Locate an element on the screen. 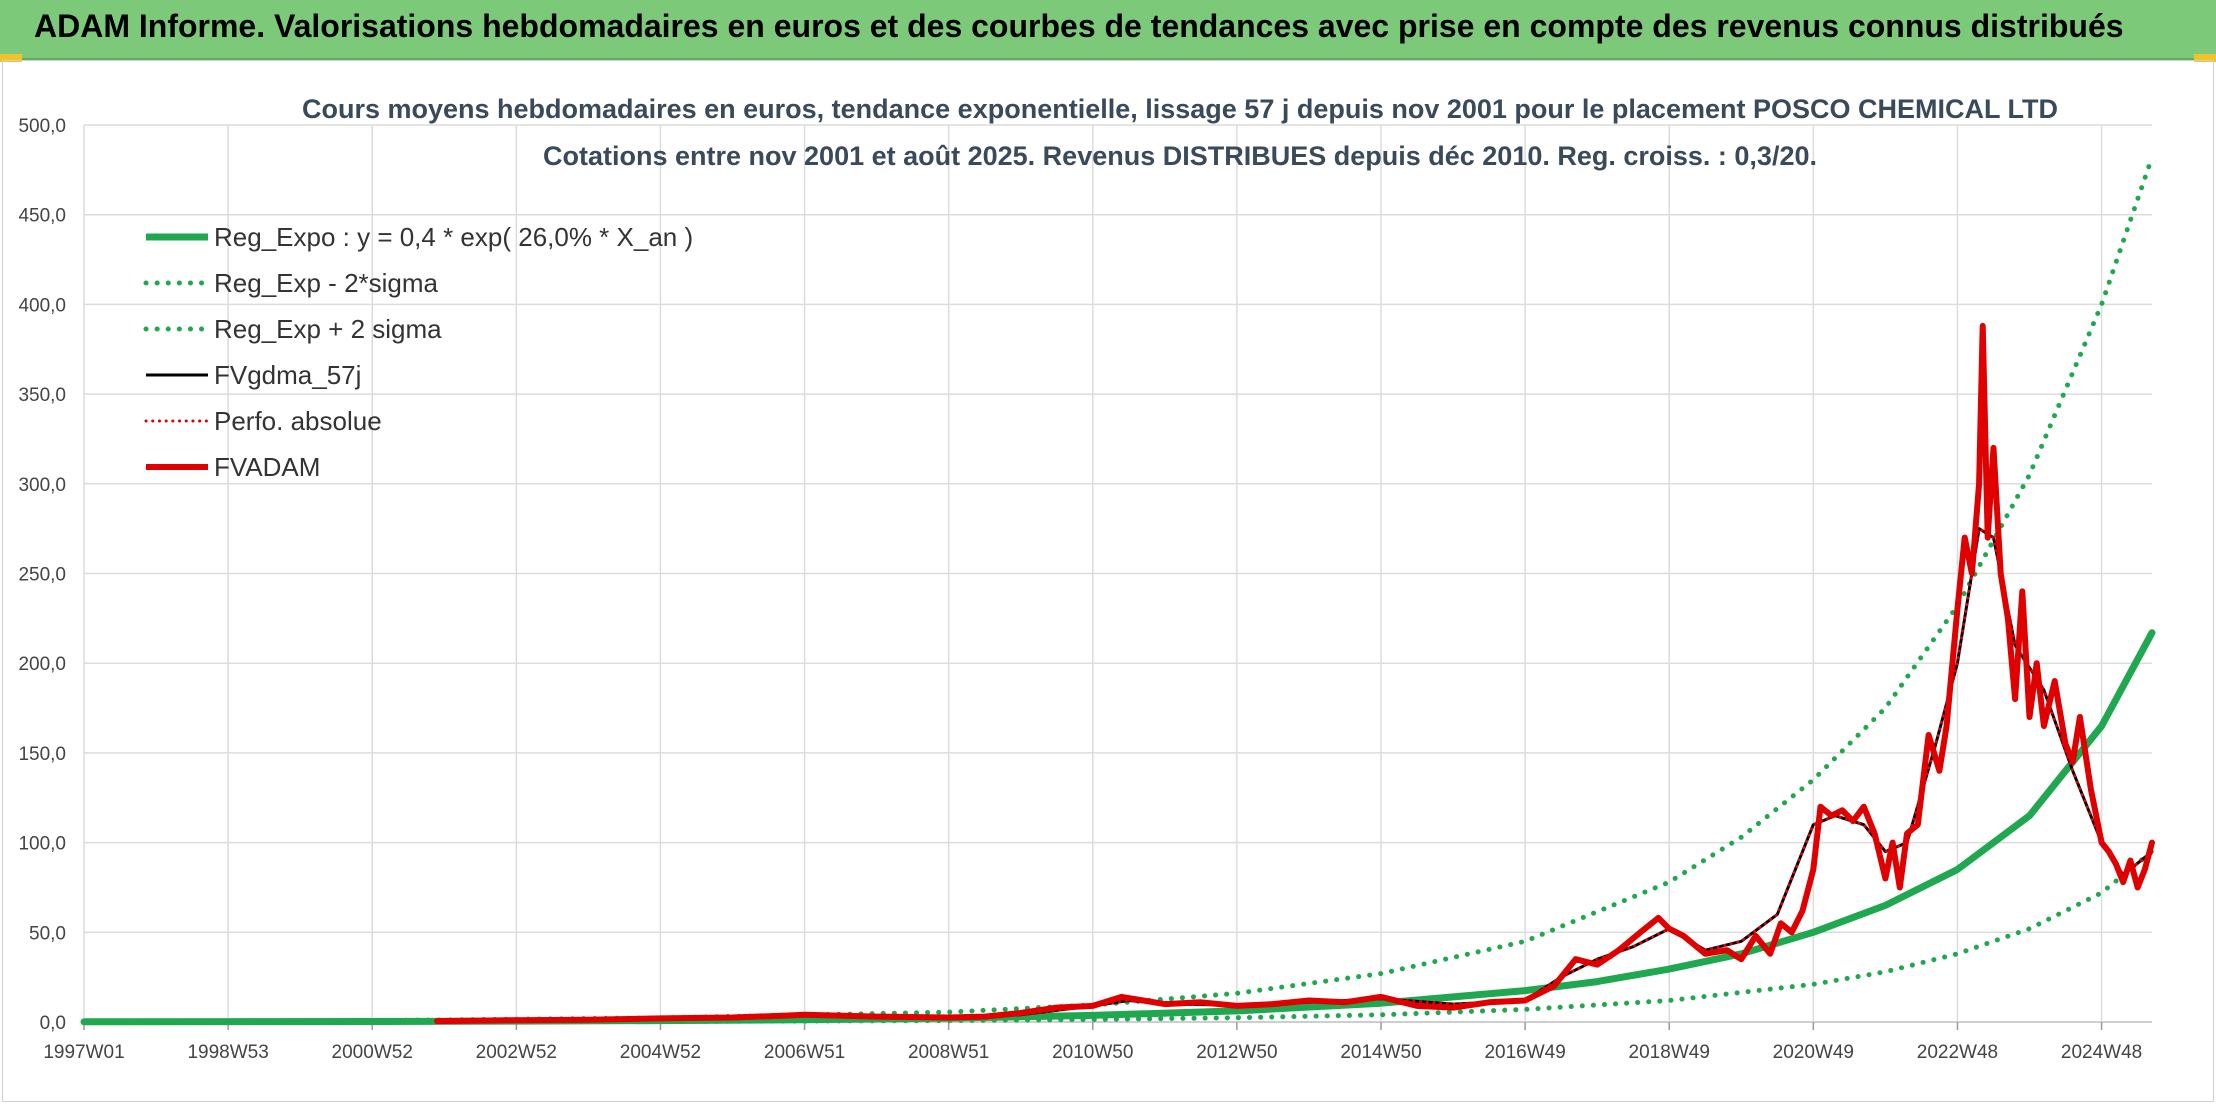 This screenshot has width=2216, height=1106. y-tick-label: 150,0 is located at coordinates (42, 754).